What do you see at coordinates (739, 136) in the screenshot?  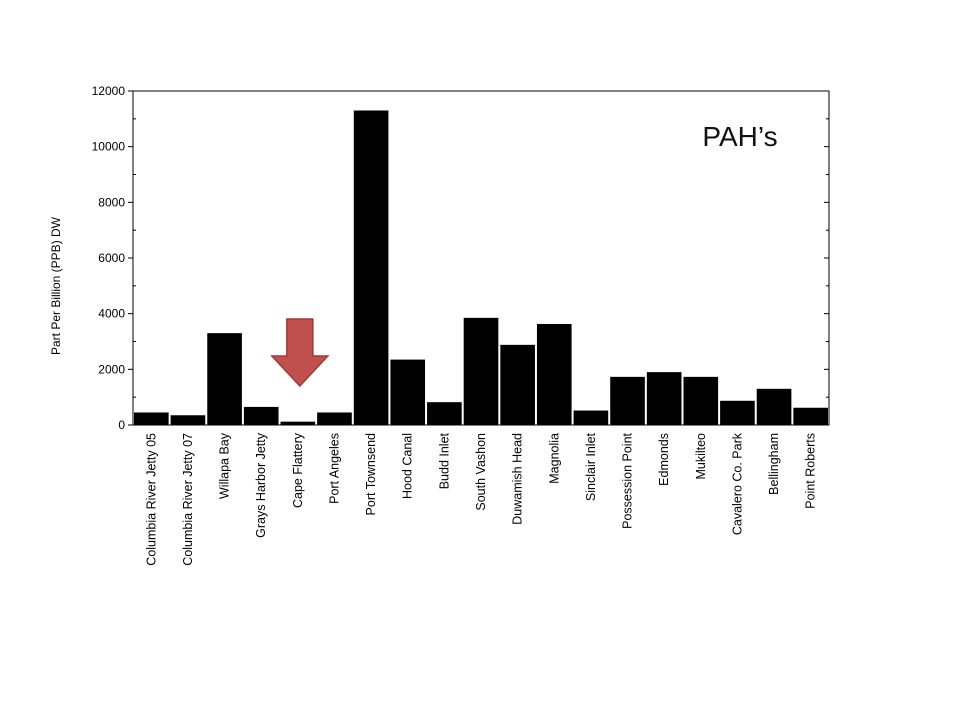 I see `chart-title: PAH’s` at bounding box center [739, 136].